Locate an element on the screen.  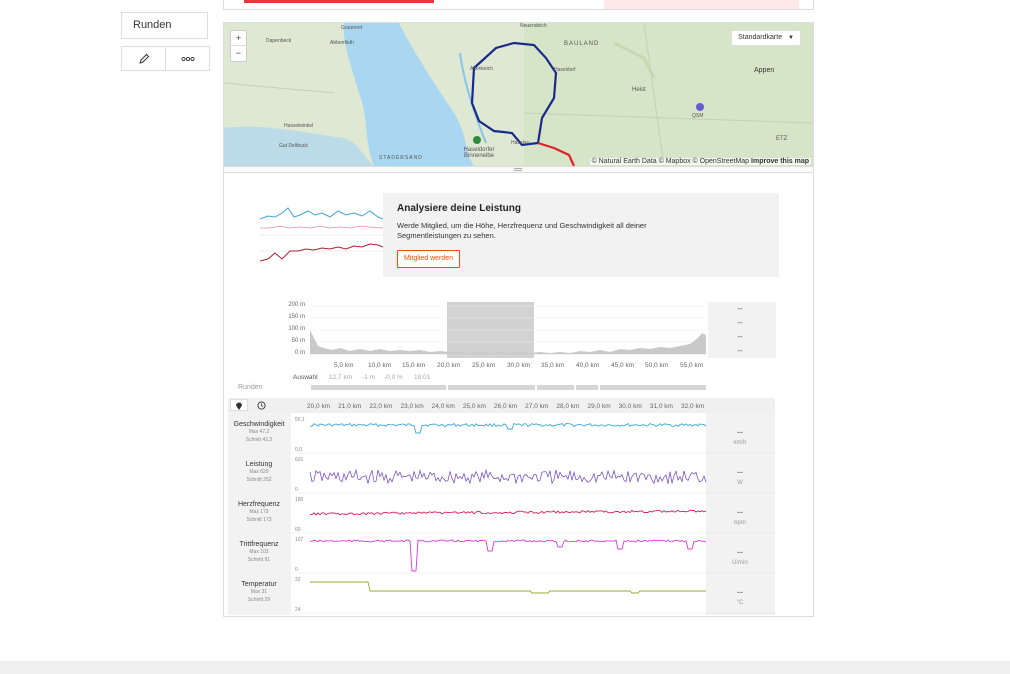
stream-unit: °C is located at coordinates (740, 603).